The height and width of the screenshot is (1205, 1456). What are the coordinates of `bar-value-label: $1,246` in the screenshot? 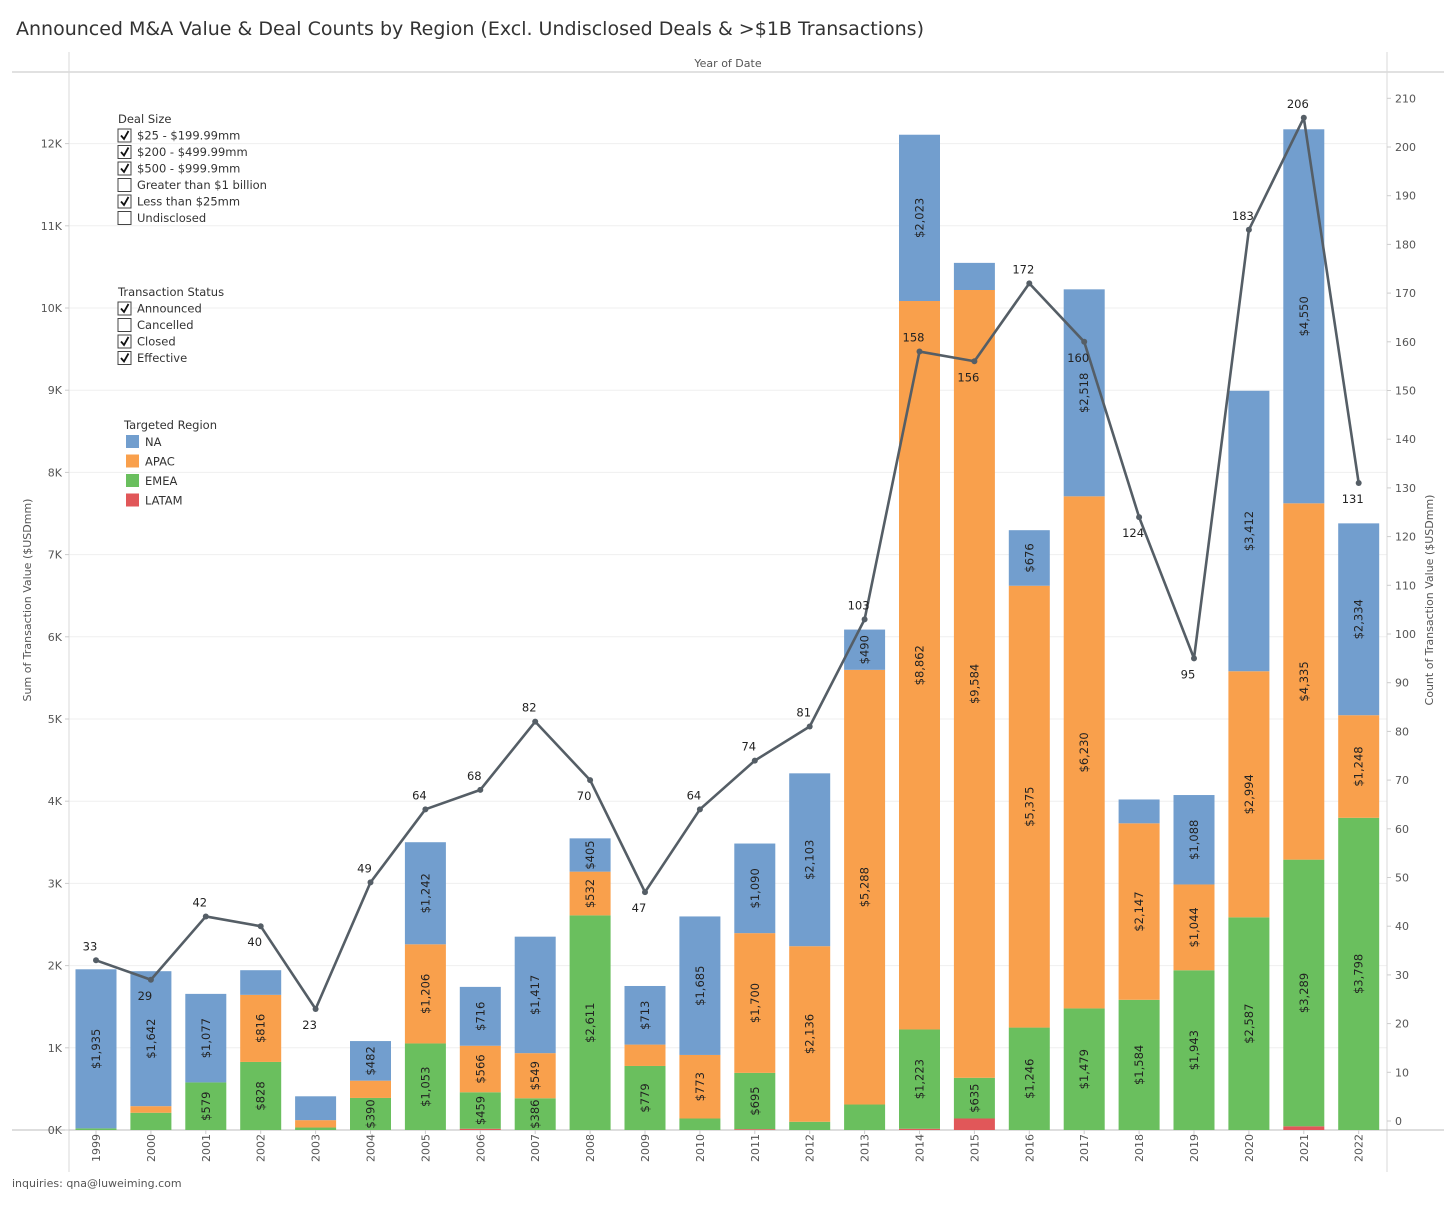 It's located at (1029, 1079).